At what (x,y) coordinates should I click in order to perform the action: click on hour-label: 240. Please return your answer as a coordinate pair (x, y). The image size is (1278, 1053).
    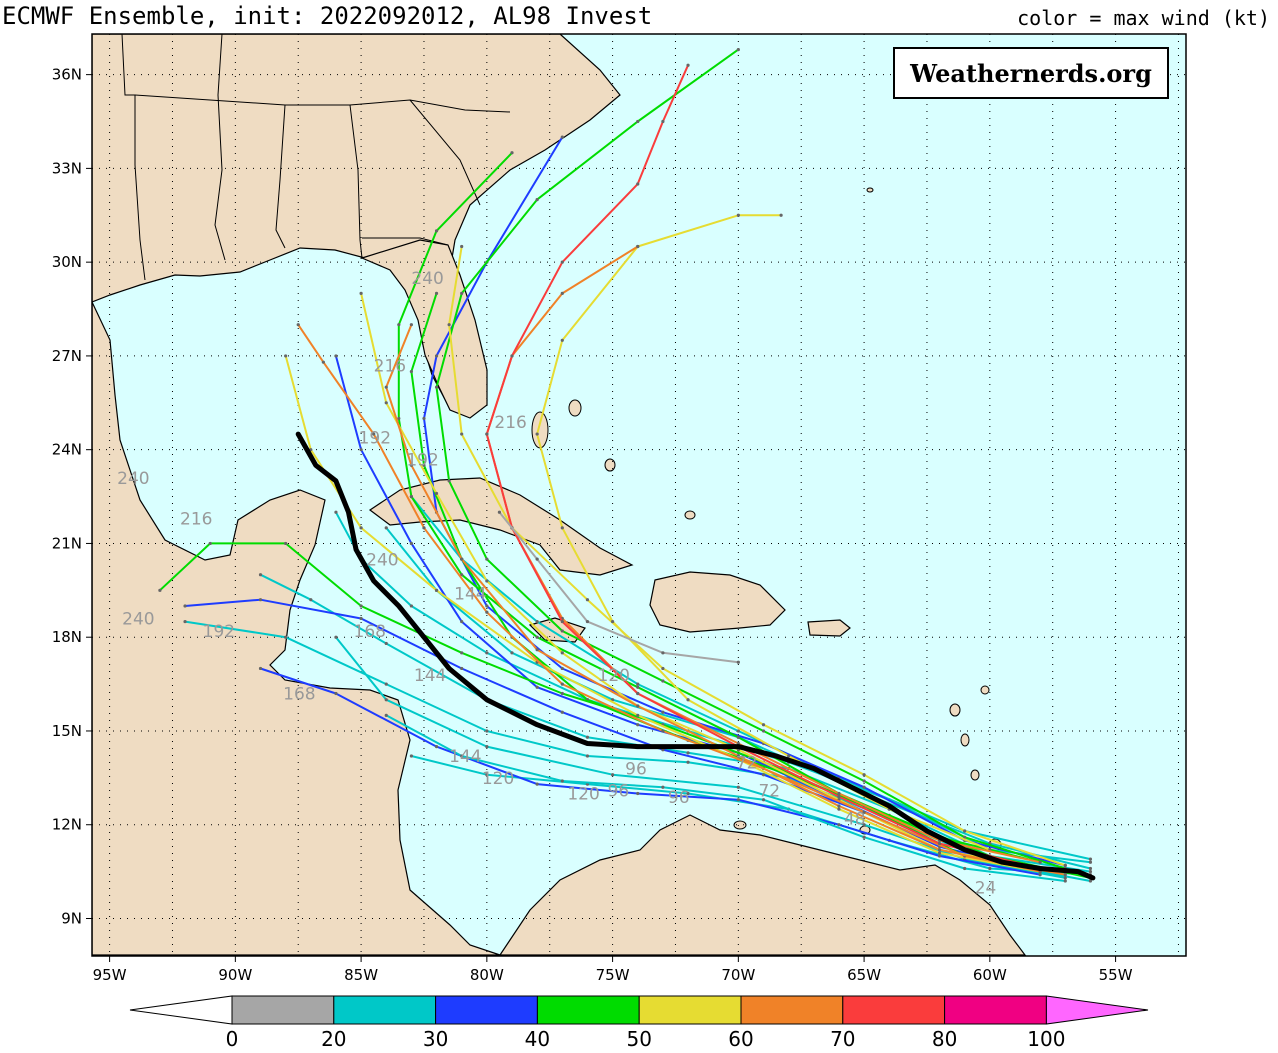
    Looking at the image, I should click on (382, 560).